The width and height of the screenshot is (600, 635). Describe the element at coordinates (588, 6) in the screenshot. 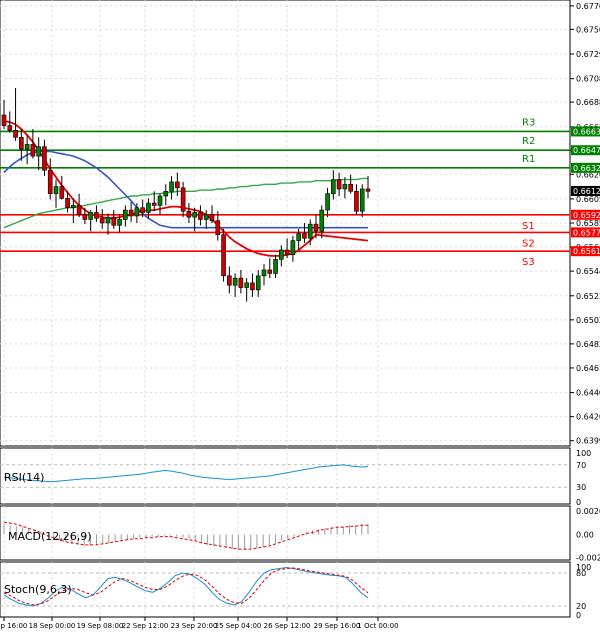

I see `price-tick-label: 0.67700` at that location.